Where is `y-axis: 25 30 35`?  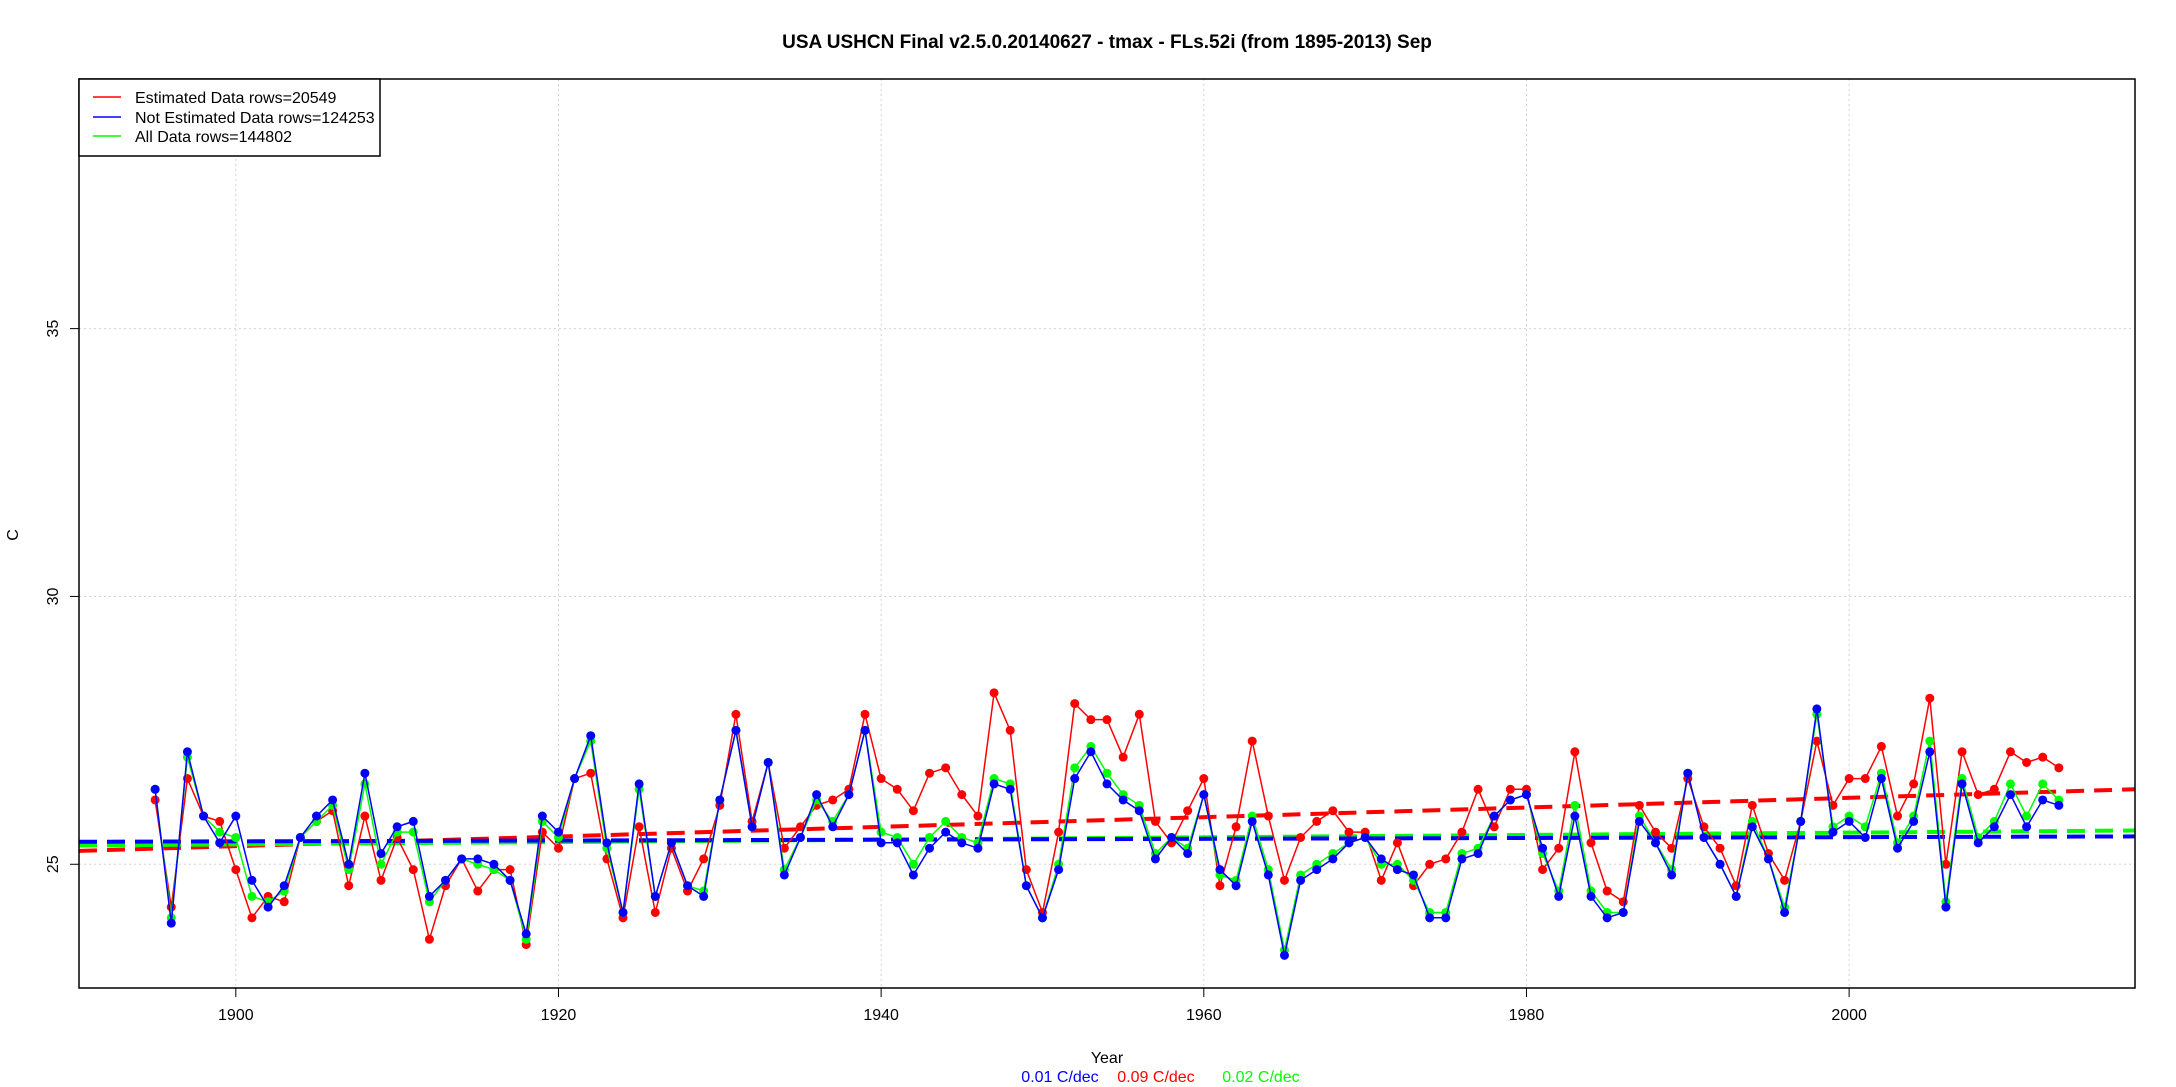
y-axis: 25 30 35 is located at coordinates (62, 596).